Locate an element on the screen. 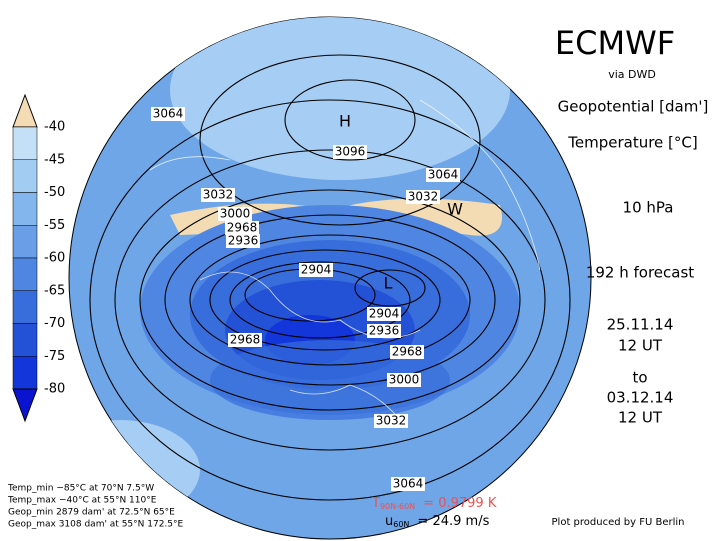 This screenshot has width=727, height=541. t-diff: T90N-60N = 0.9799 K is located at coordinates (434, 503).